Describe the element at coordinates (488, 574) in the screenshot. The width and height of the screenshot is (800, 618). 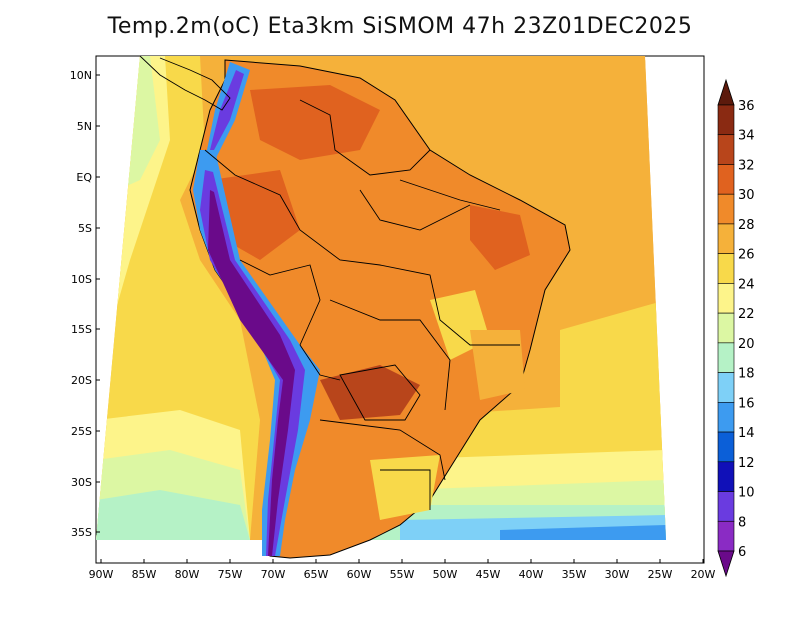
I see `lon-label-45w: 45W` at that location.